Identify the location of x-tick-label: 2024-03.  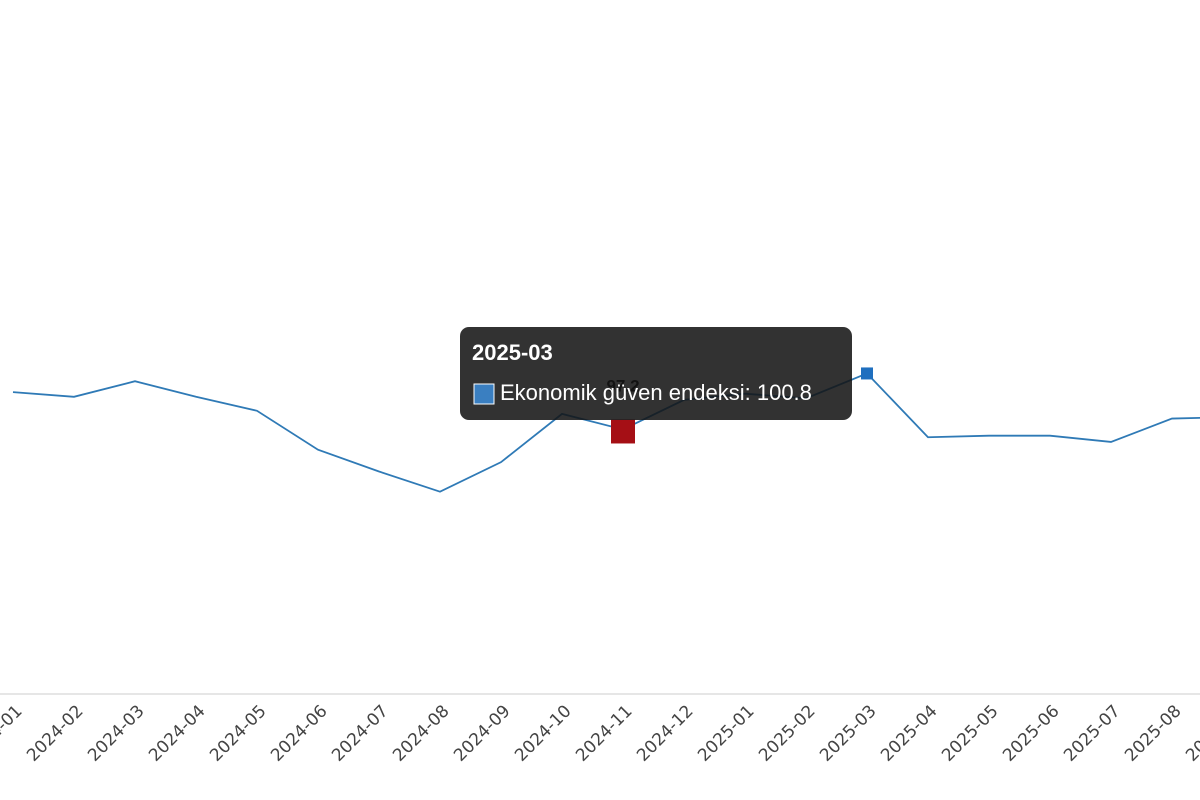
(116, 733).